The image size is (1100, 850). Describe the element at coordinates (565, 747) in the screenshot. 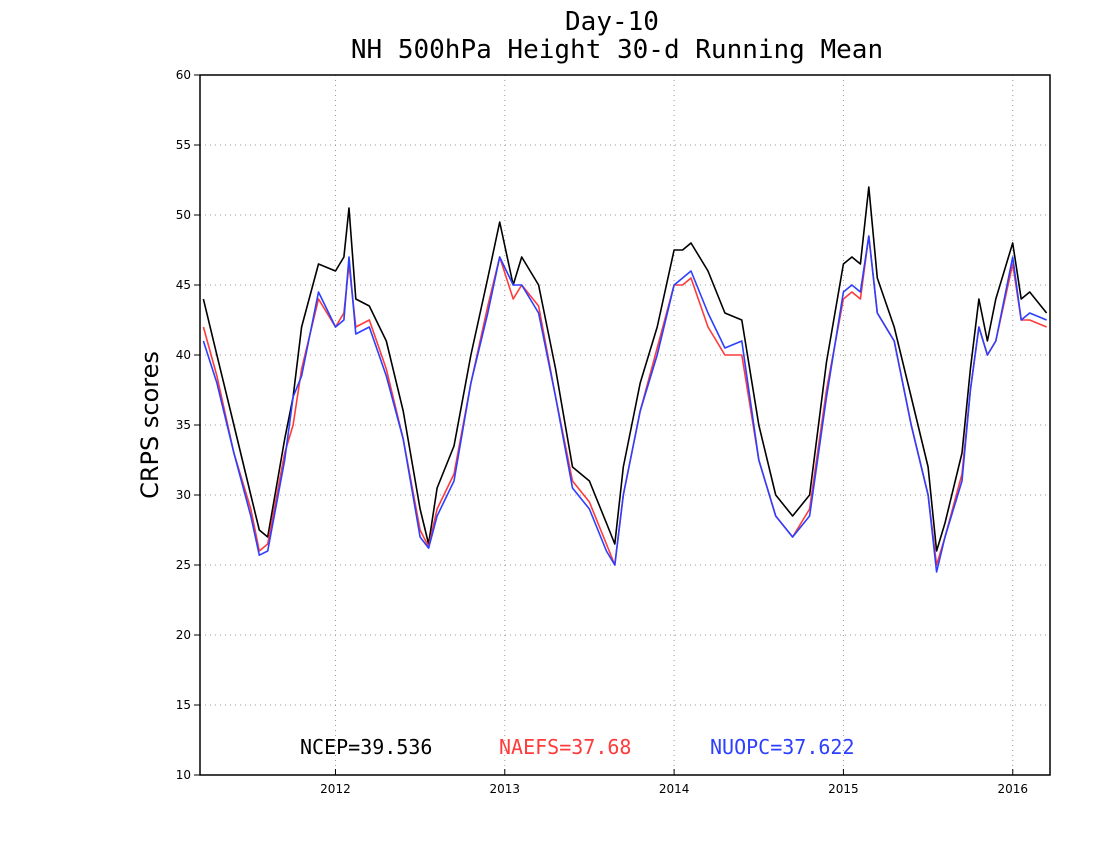

I see `naefs-stat-label: NAEFS=37.68` at that location.